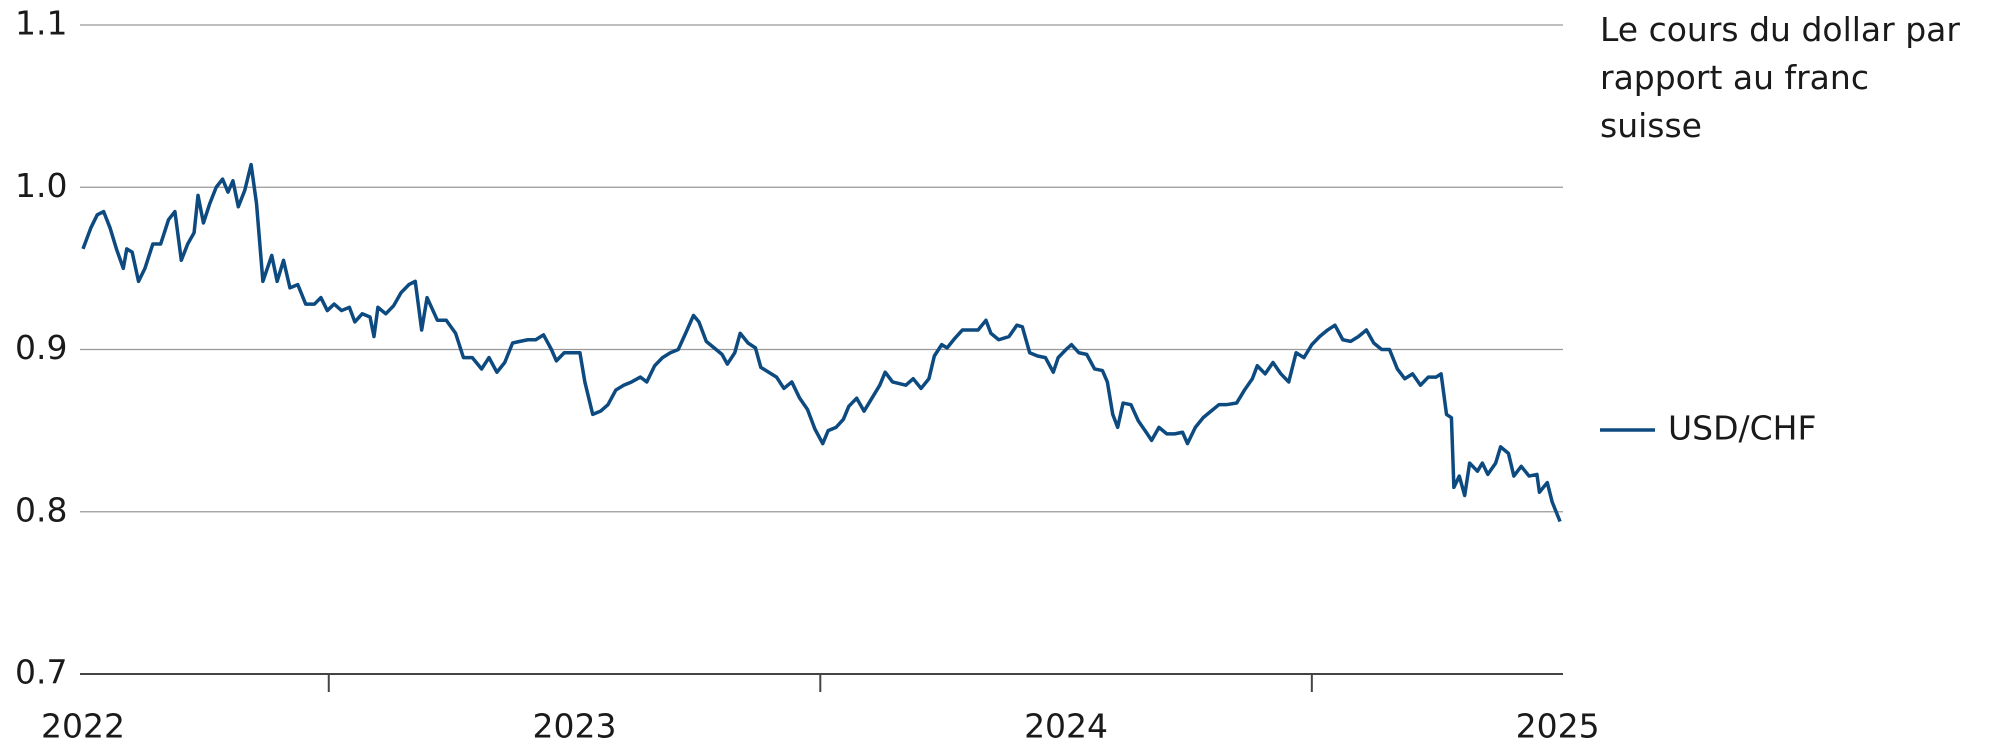 The width and height of the screenshot is (2000, 753). I want to click on x-tick-label: 2022, so click(83, 726).